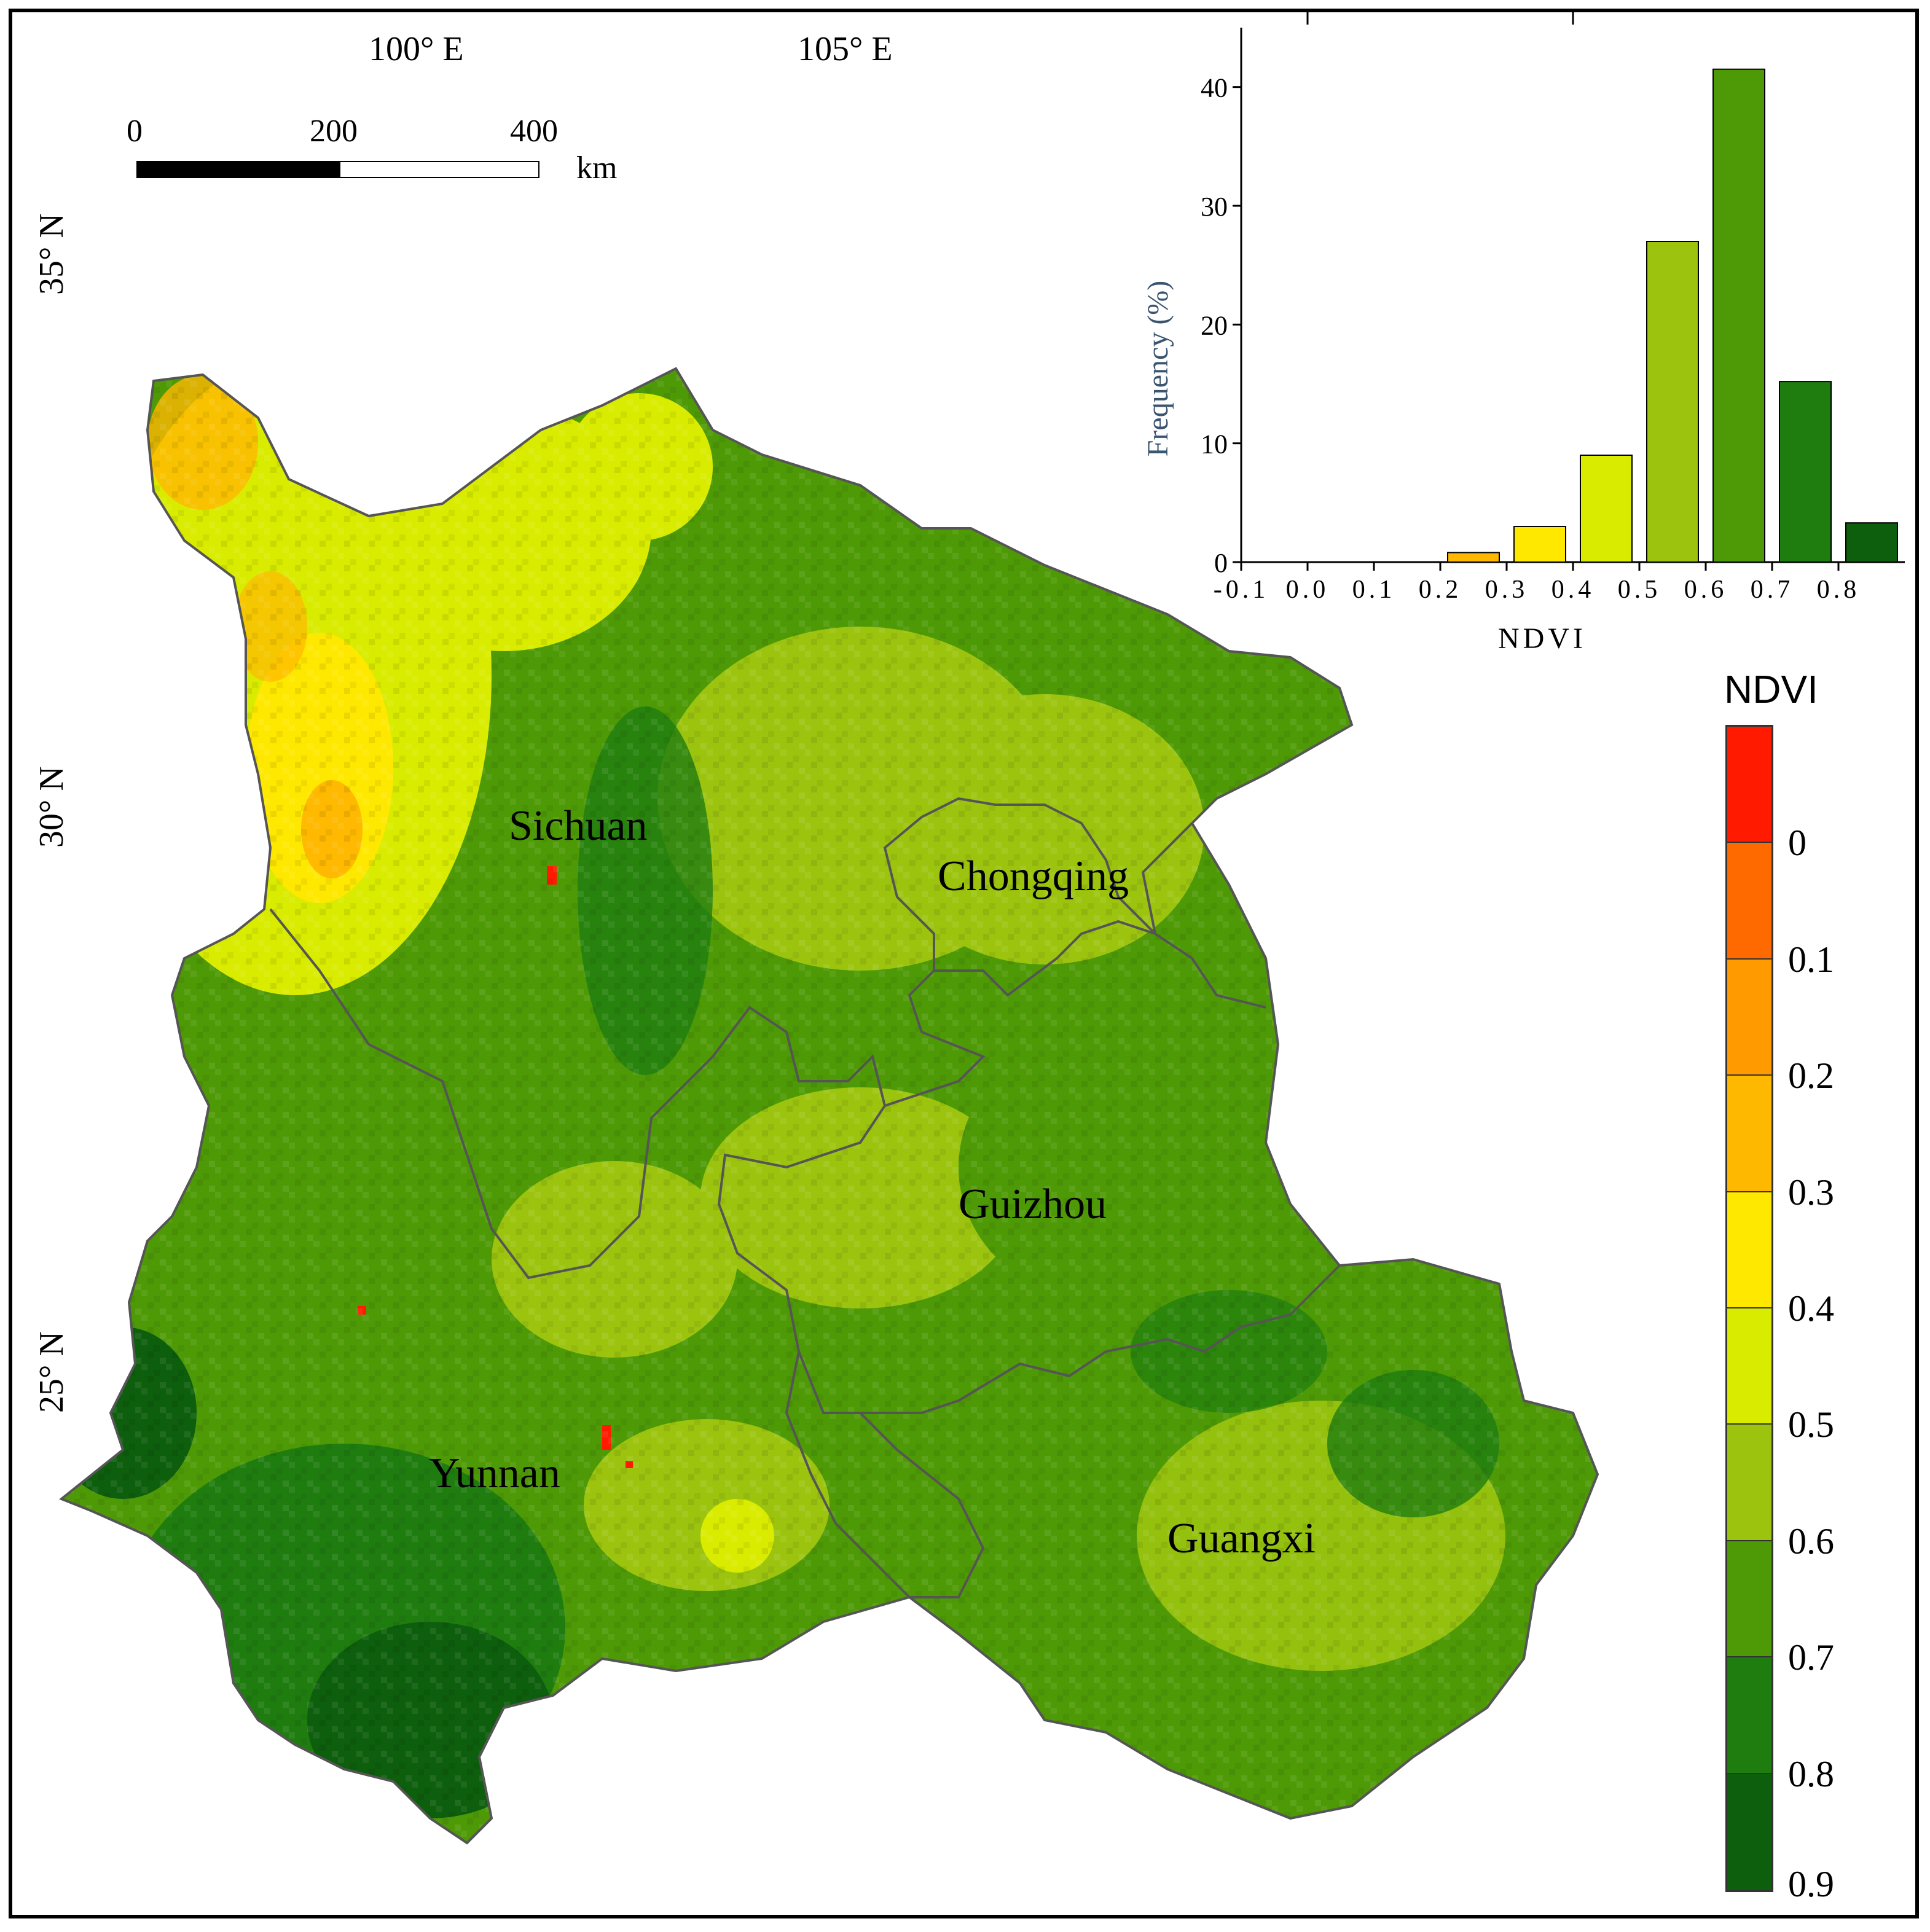  I want to click on province-label-guangxi: Guangxi, so click(1241, 1538).